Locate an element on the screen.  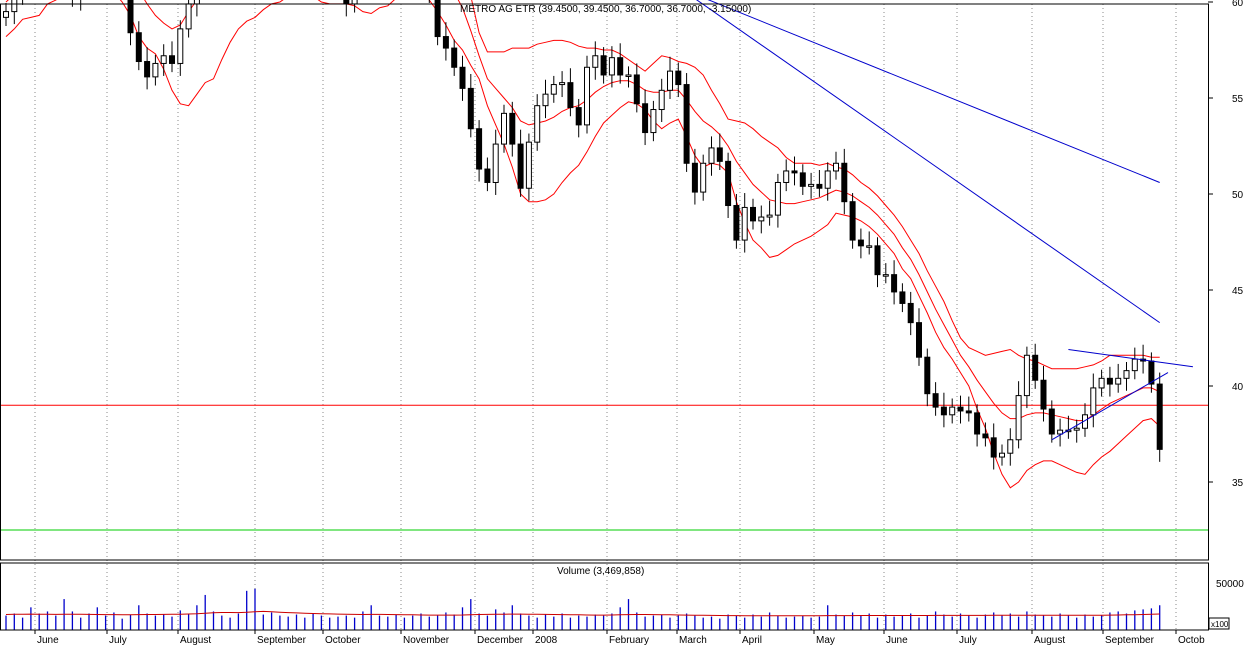
x-tick-label: May is located at coordinates (825, 640).